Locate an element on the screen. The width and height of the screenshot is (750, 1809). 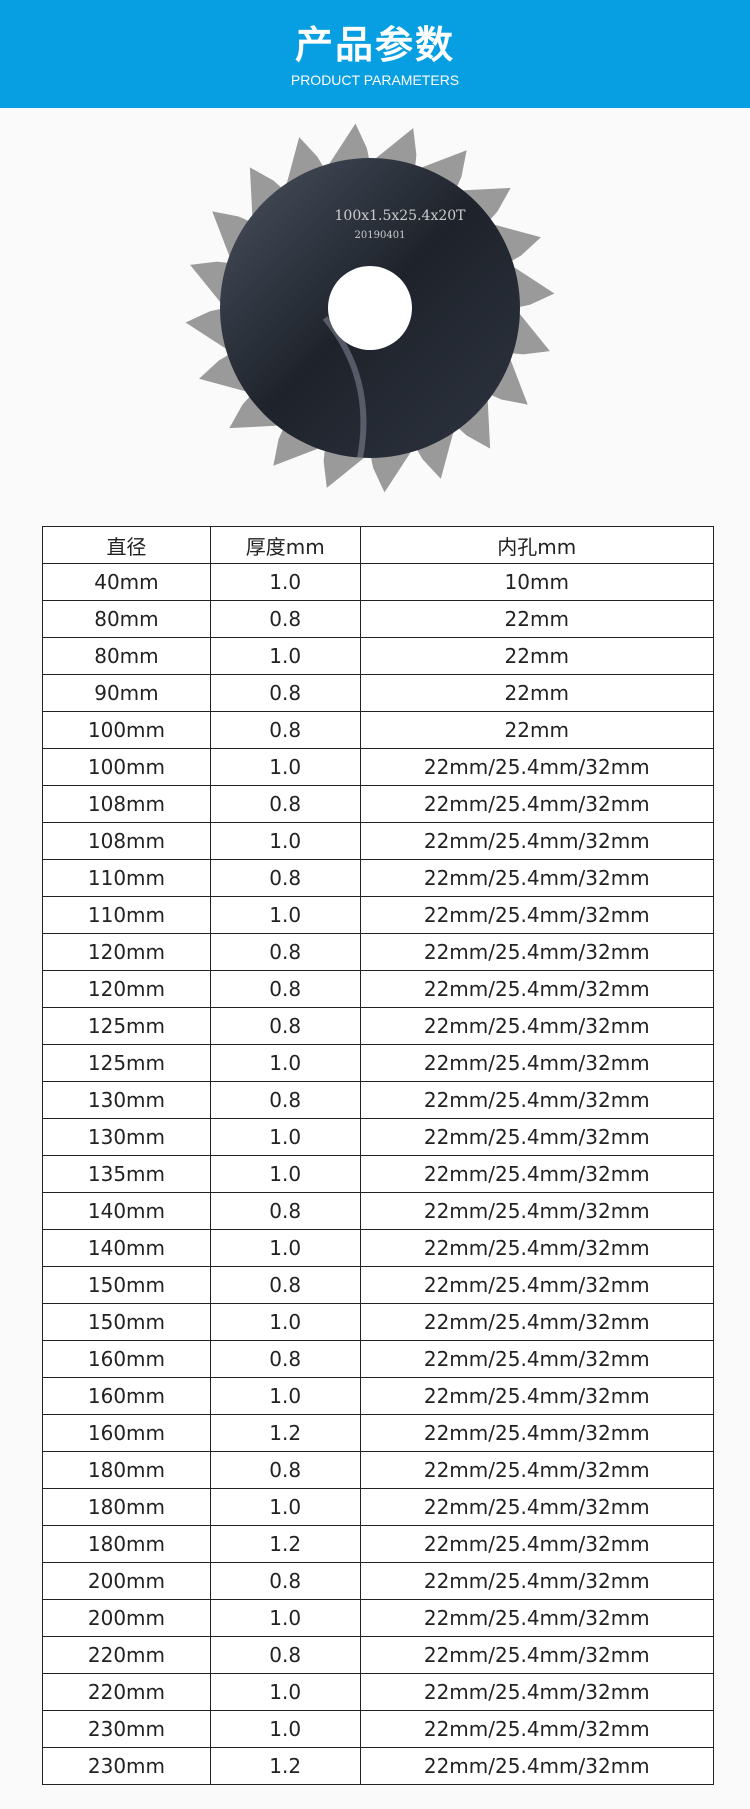
table-row: 90mm 0.8 22mm is located at coordinates (378, 693).